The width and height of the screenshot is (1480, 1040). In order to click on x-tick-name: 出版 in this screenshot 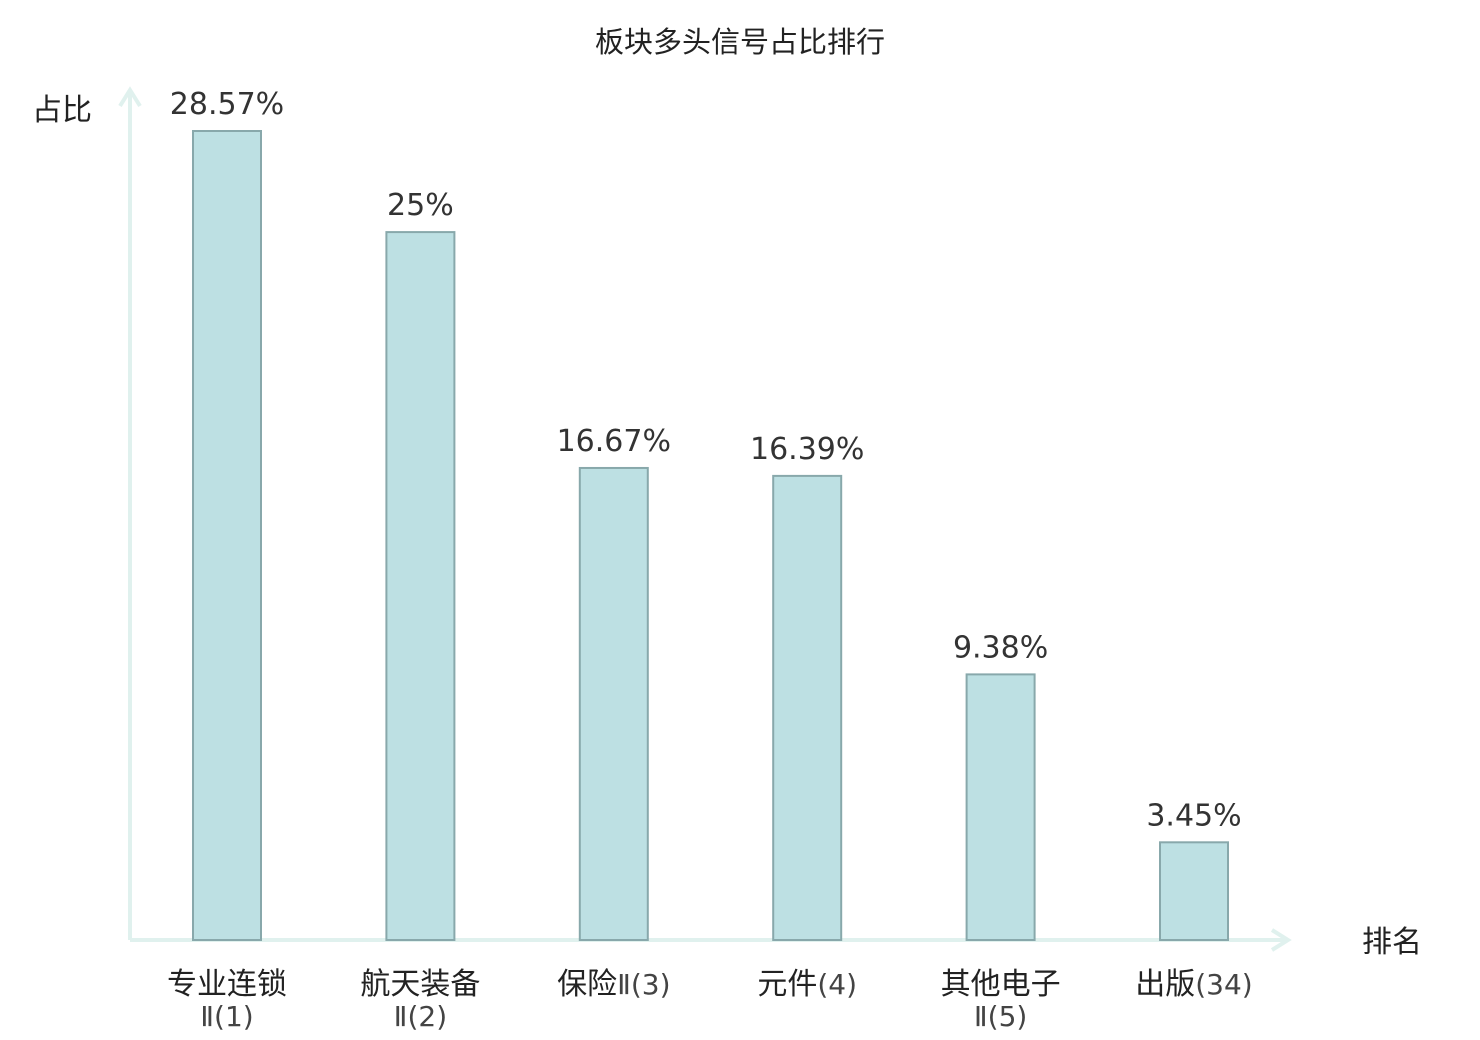, I will do `click(1165, 984)`.